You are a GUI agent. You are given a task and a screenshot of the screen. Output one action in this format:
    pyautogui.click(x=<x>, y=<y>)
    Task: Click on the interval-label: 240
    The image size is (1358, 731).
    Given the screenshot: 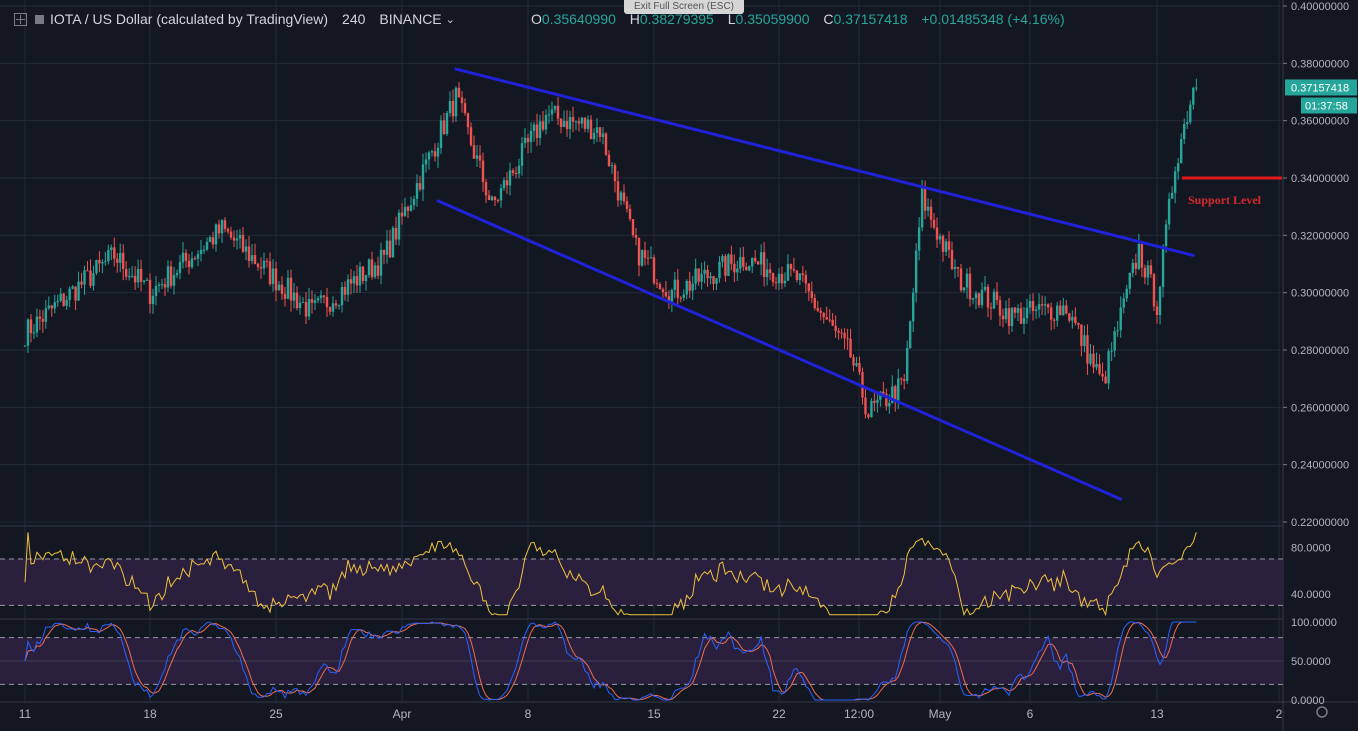 What is the action you would take?
    pyautogui.click(x=354, y=19)
    